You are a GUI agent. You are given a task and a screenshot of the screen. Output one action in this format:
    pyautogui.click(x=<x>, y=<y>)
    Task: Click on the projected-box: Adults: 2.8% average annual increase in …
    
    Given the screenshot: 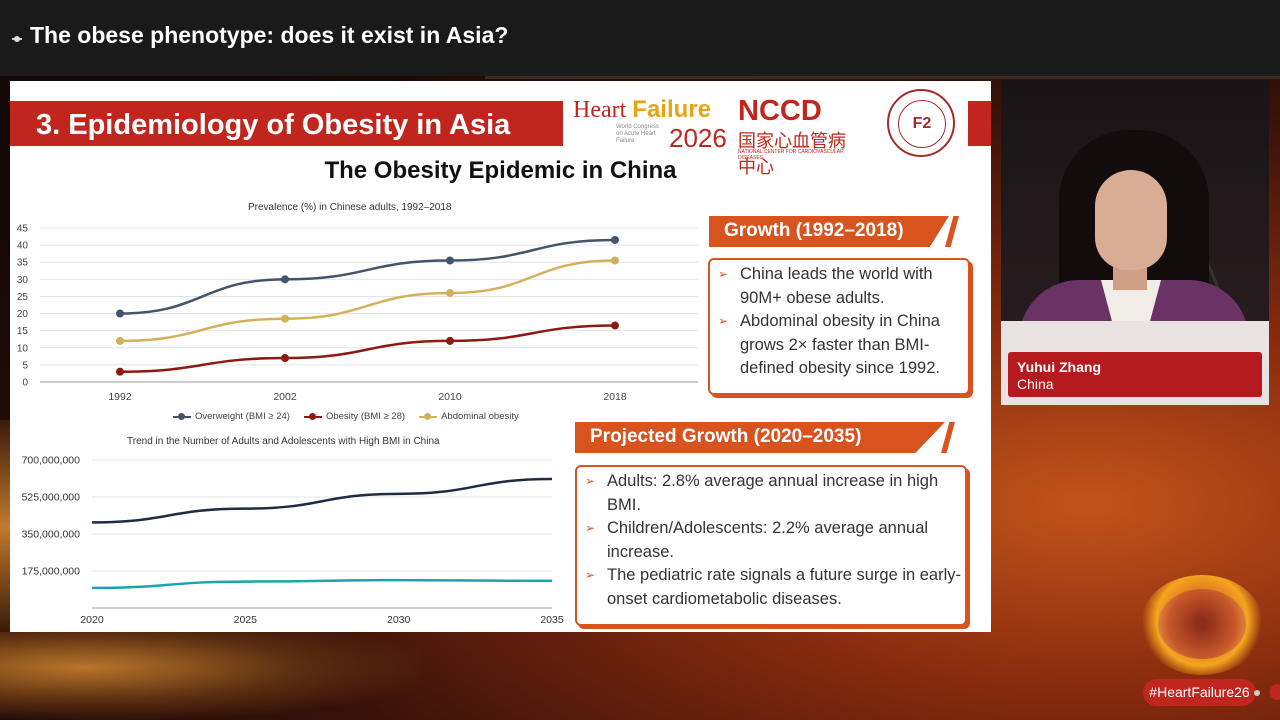 What is the action you would take?
    pyautogui.click(x=771, y=545)
    